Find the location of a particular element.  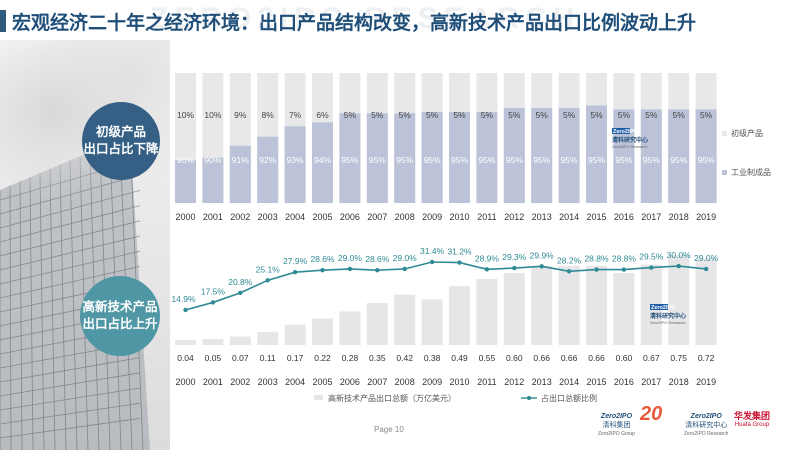

data-label-primary: 10% is located at coordinates (185, 115).